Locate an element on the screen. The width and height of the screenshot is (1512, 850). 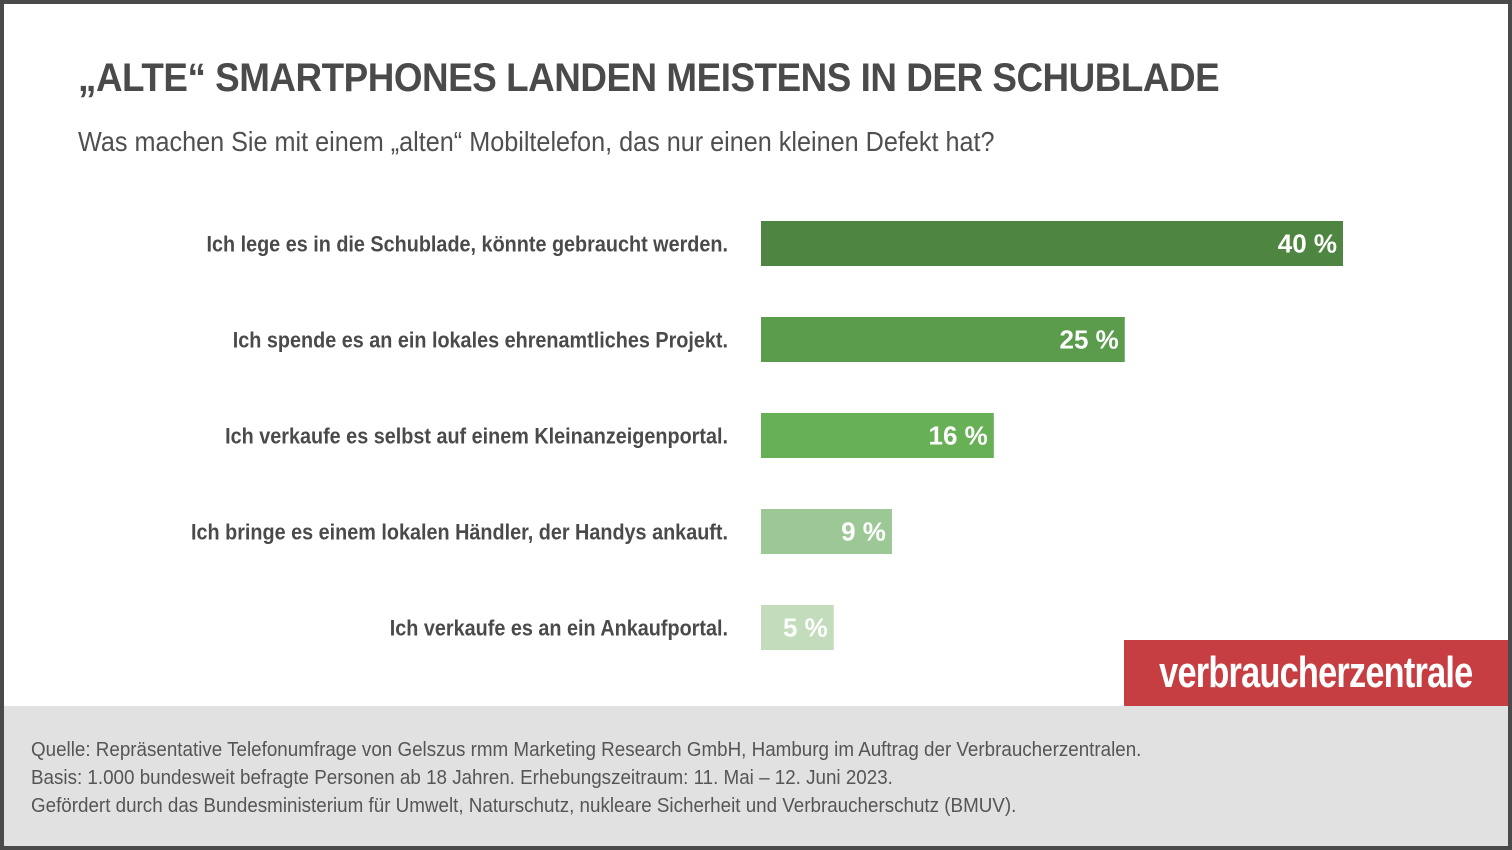
value-label: 40 % is located at coordinates (1307, 244).